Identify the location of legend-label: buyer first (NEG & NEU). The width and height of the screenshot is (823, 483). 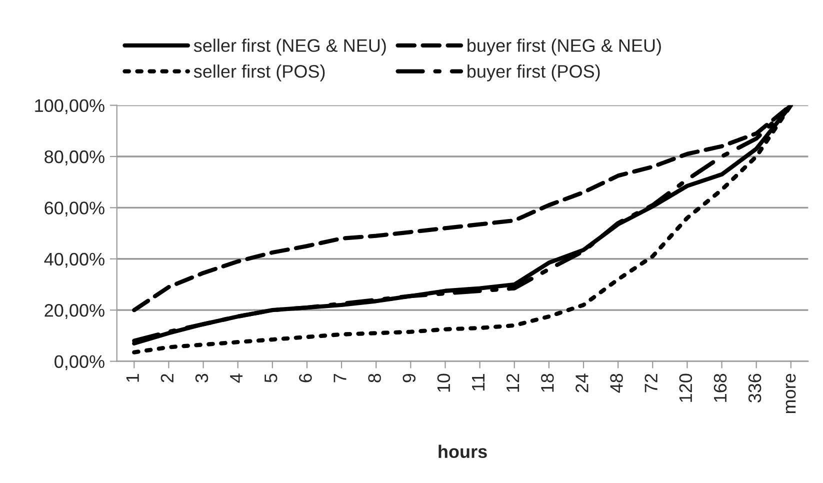
(564, 47).